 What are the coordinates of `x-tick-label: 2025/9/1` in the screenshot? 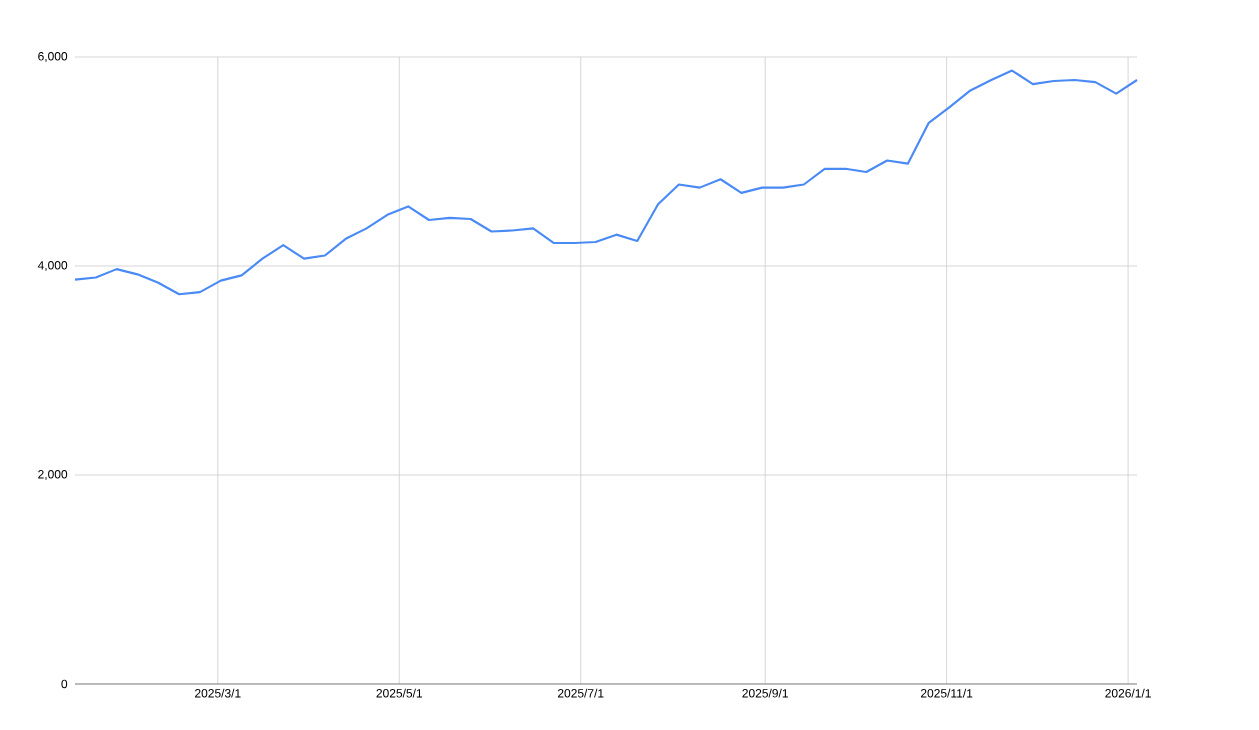 It's located at (765, 693).